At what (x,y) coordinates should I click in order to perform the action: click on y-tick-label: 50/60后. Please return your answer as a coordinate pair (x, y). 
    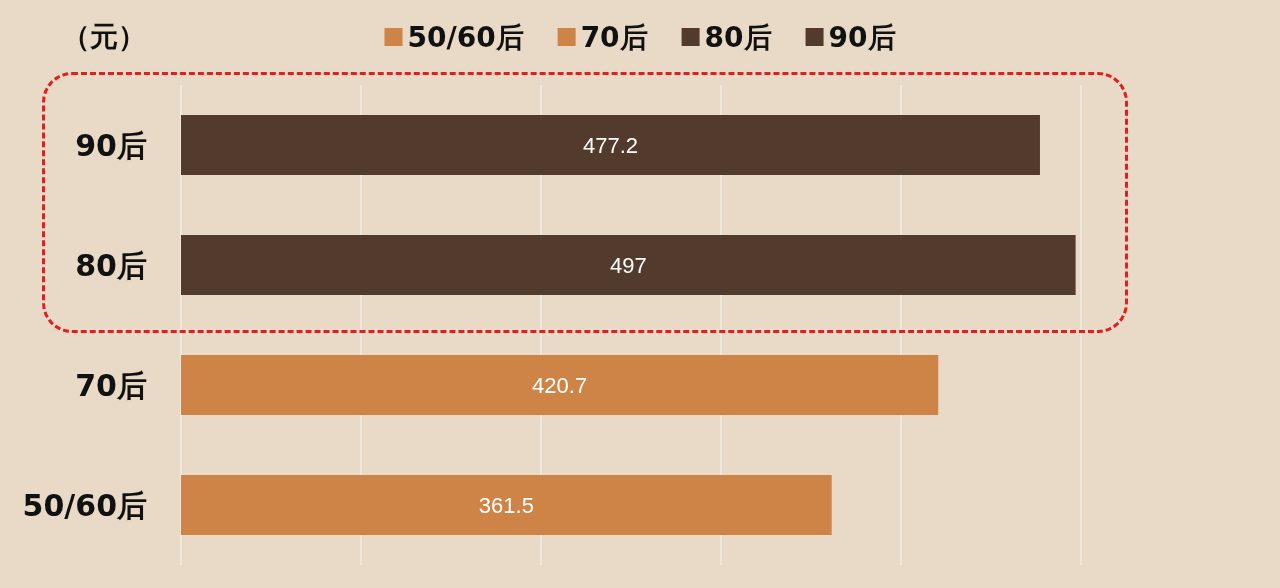
    Looking at the image, I should click on (84, 505).